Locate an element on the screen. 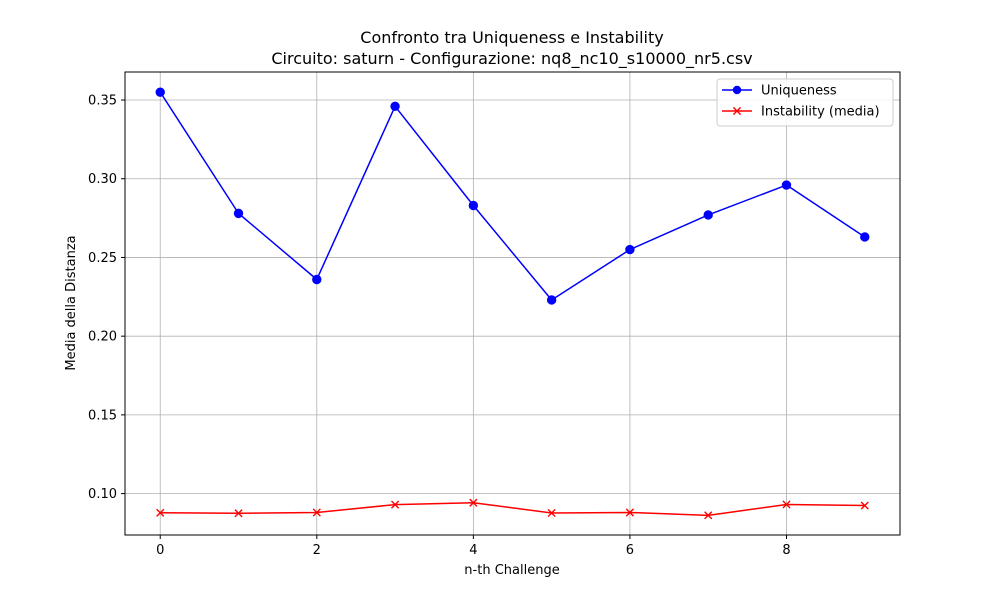 Image resolution: width=1000 pixels, height=600 pixels. x-tick-label: 0 is located at coordinates (160, 550).